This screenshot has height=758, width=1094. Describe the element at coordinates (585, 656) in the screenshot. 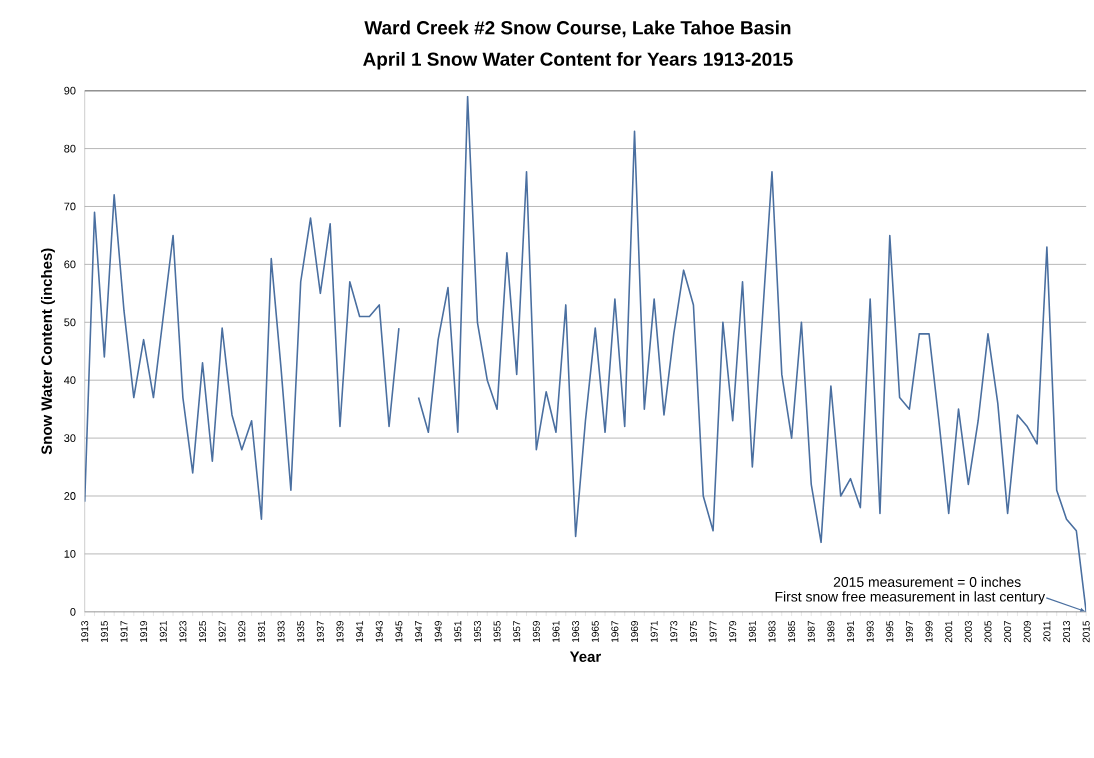

I see `x-axis-title: Year` at that location.